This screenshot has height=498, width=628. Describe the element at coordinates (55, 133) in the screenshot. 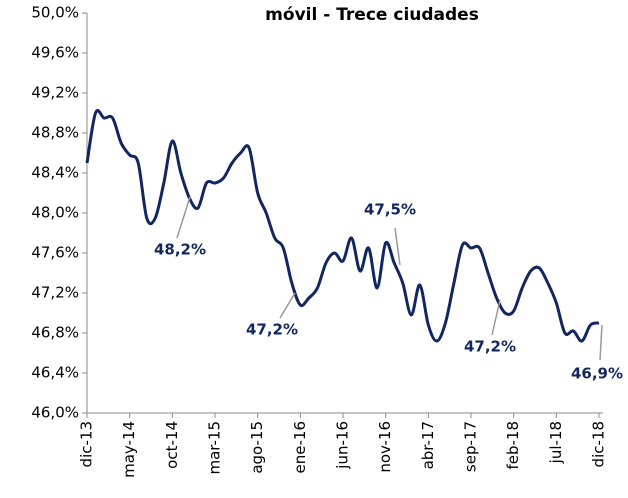

I see `y-tick-label: 48,8%` at that location.